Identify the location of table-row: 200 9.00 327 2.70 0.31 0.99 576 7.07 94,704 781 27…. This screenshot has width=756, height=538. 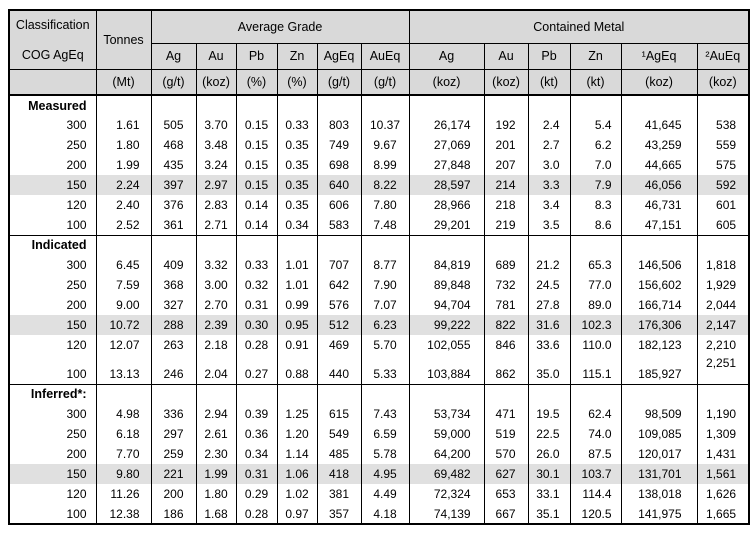
(379, 305).